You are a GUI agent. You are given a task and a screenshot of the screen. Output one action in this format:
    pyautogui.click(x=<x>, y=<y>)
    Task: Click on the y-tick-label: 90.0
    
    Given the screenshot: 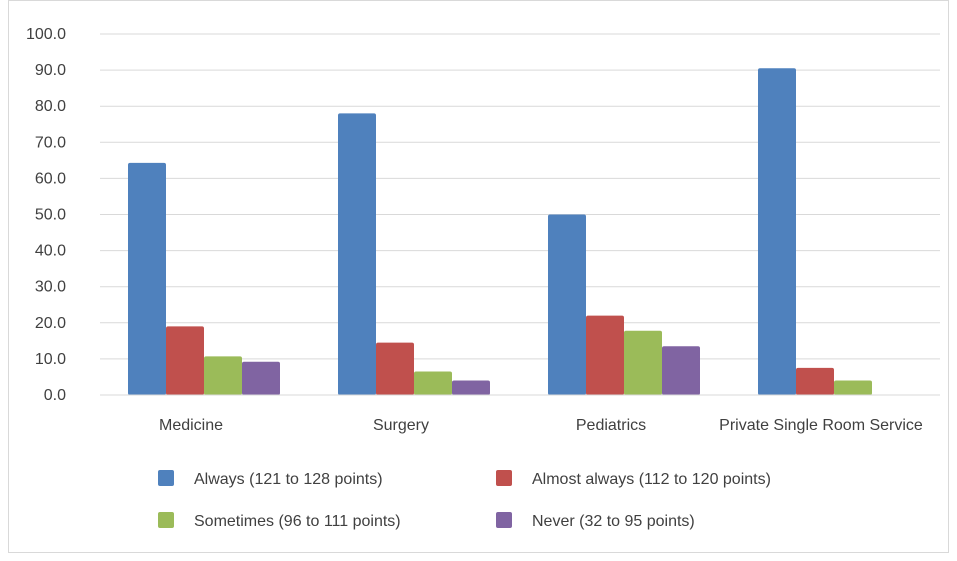 What is the action you would take?
    pyautogui.click(x=50, y=70)
    